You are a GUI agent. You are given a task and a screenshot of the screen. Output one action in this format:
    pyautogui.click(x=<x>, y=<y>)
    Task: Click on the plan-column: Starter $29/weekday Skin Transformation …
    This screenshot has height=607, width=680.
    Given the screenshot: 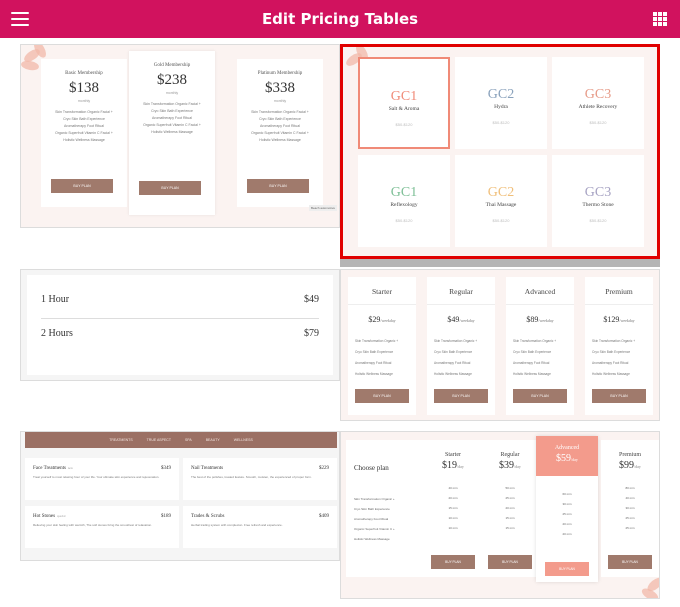 What is the action you would take?
    pyautogui.click(x=382, y=346)
    